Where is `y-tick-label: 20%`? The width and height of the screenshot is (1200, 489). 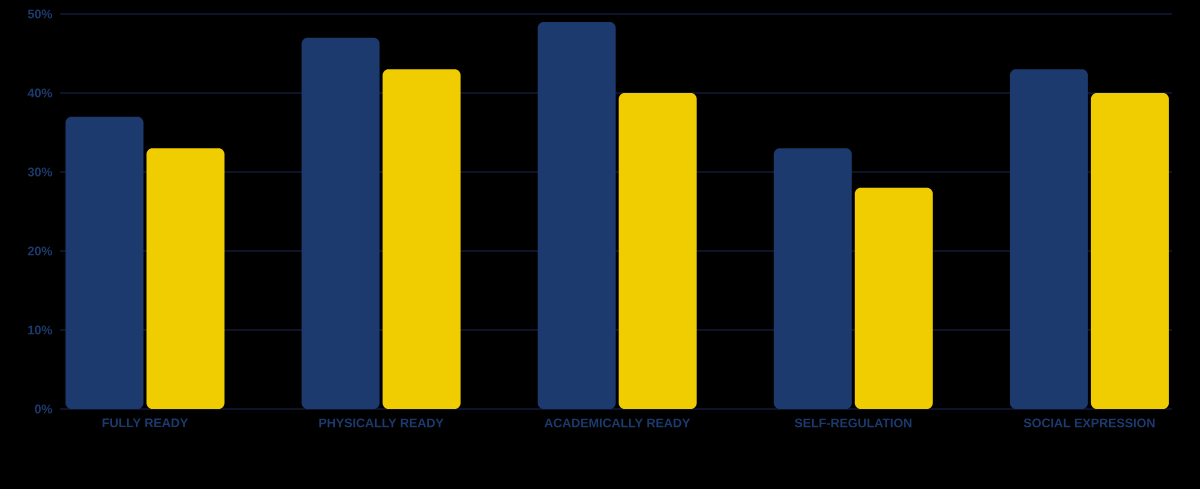 y-tick-label: 20% is located at coordinates (40, 251).